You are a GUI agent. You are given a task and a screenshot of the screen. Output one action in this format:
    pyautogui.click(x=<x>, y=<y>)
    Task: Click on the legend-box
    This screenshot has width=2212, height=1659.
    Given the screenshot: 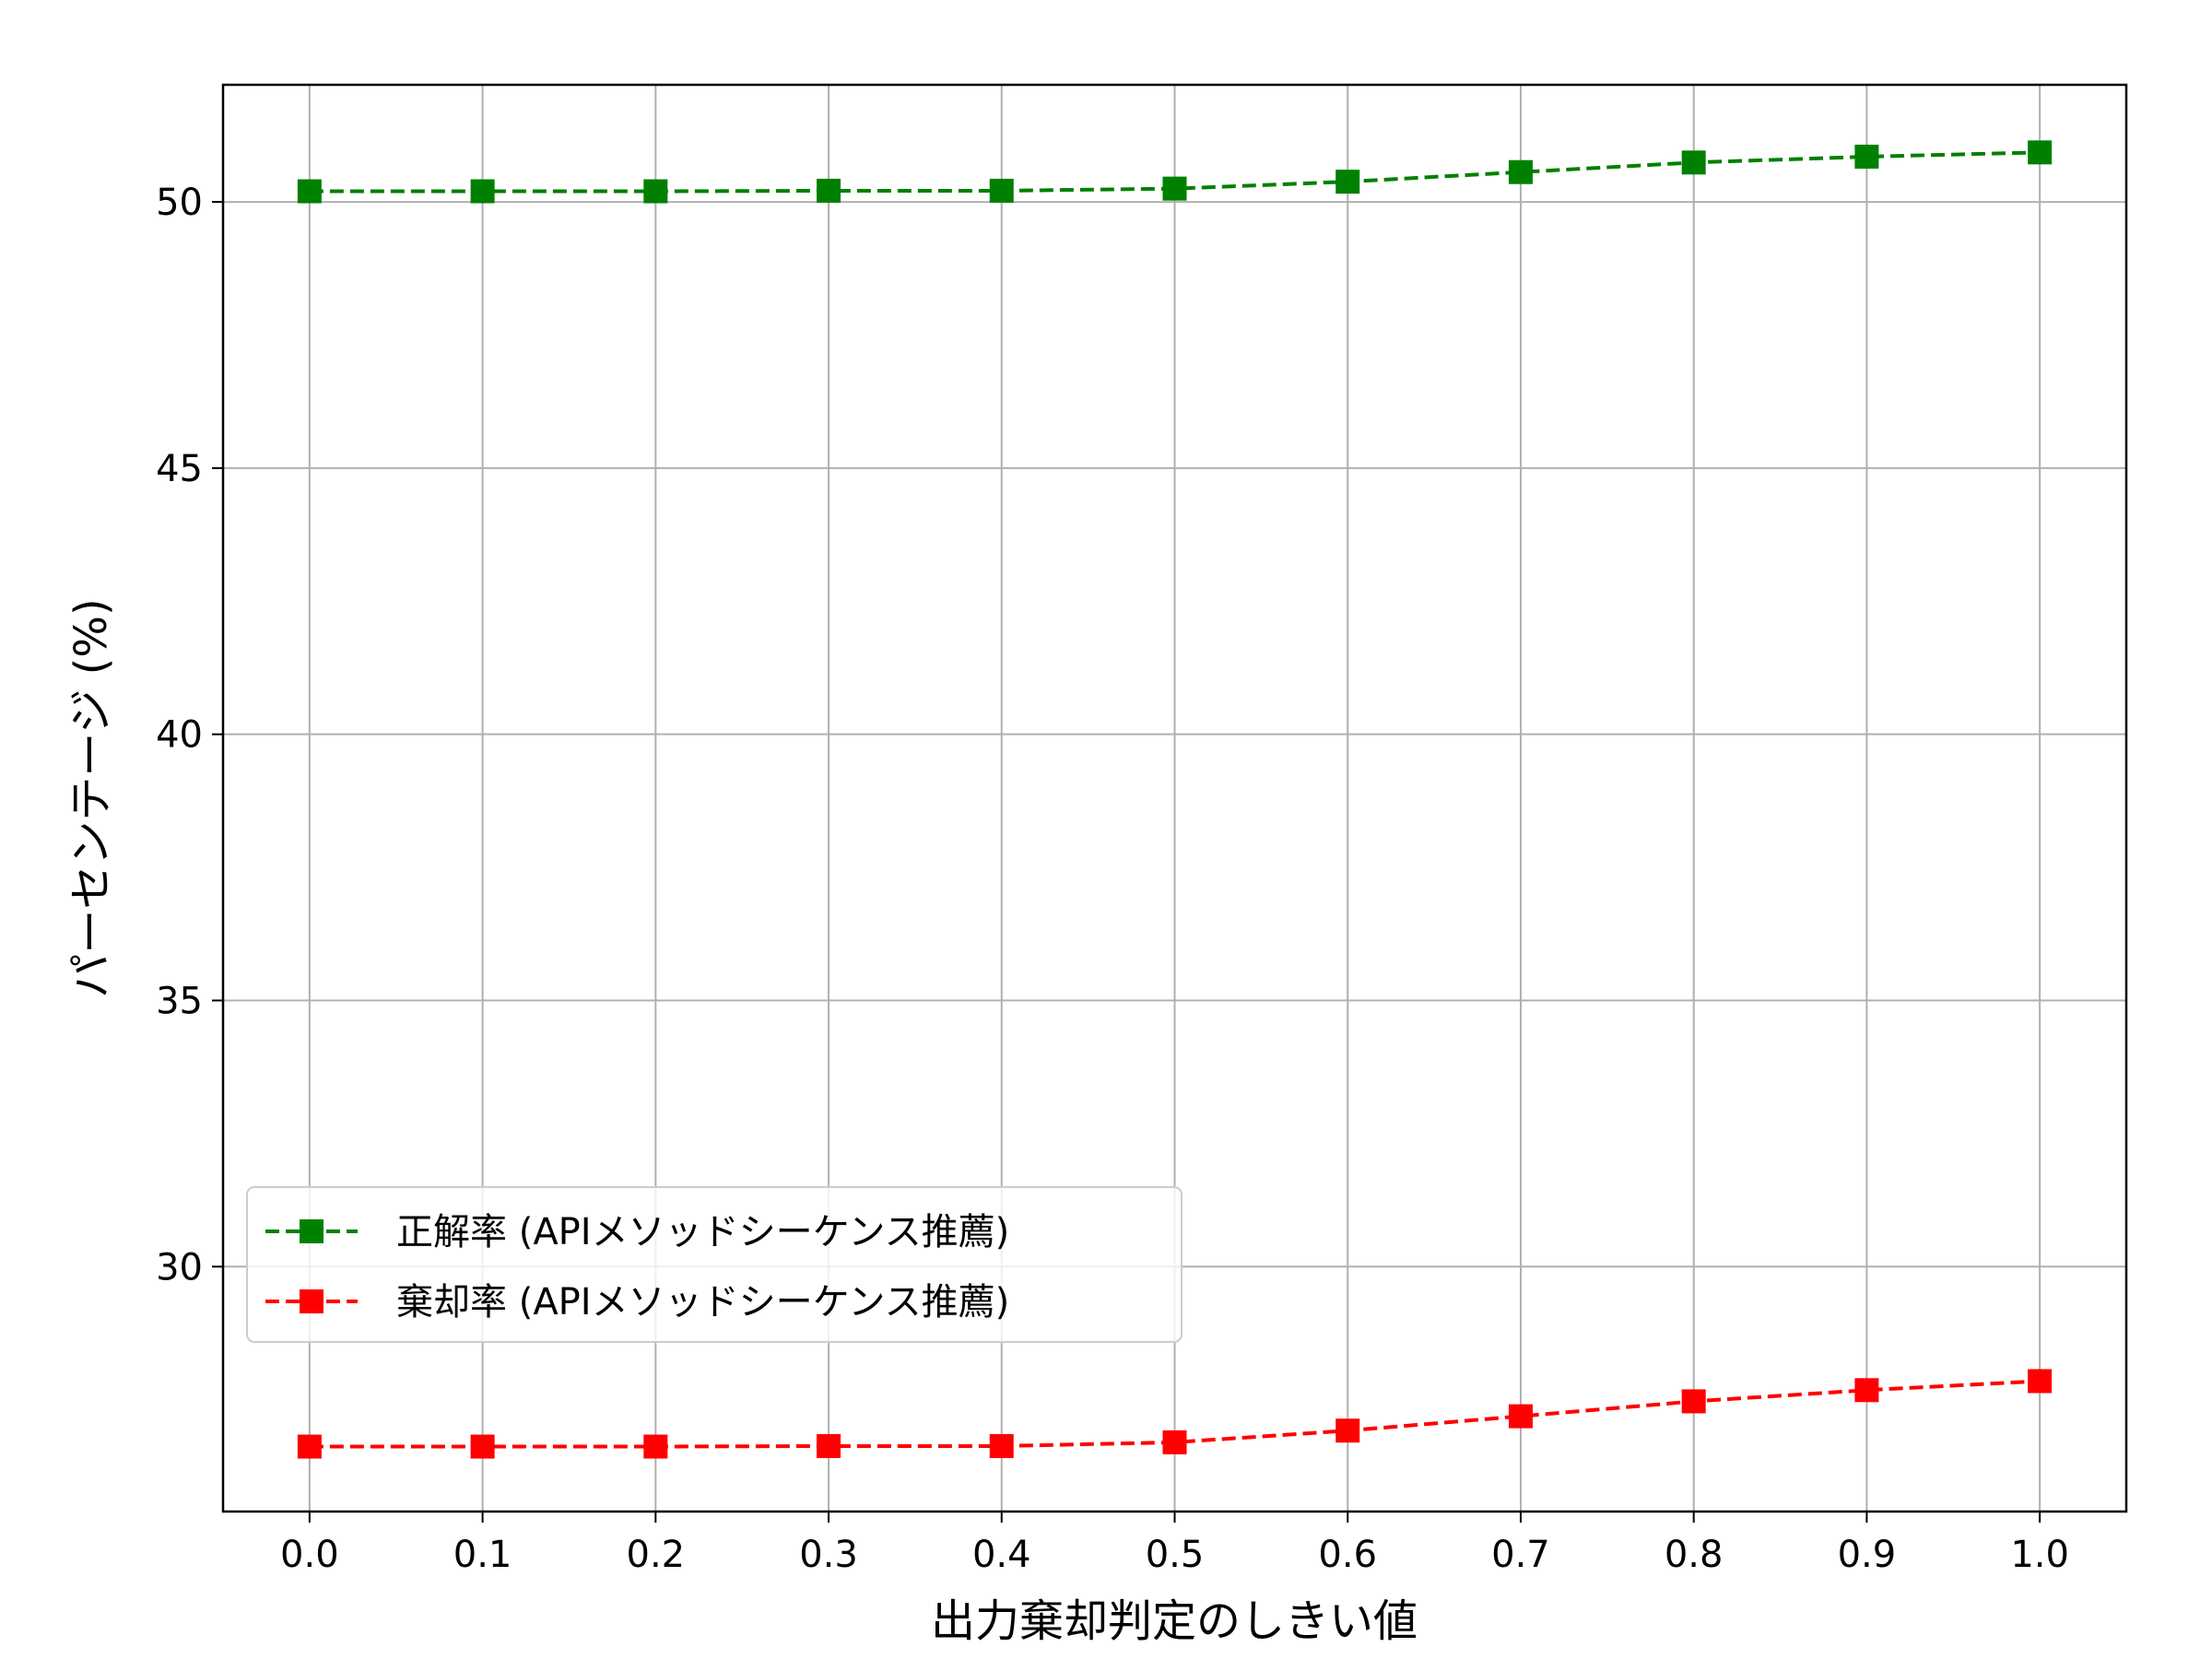 What is the action you would take?
    pyautogui.click(x=714, y=1264)
    